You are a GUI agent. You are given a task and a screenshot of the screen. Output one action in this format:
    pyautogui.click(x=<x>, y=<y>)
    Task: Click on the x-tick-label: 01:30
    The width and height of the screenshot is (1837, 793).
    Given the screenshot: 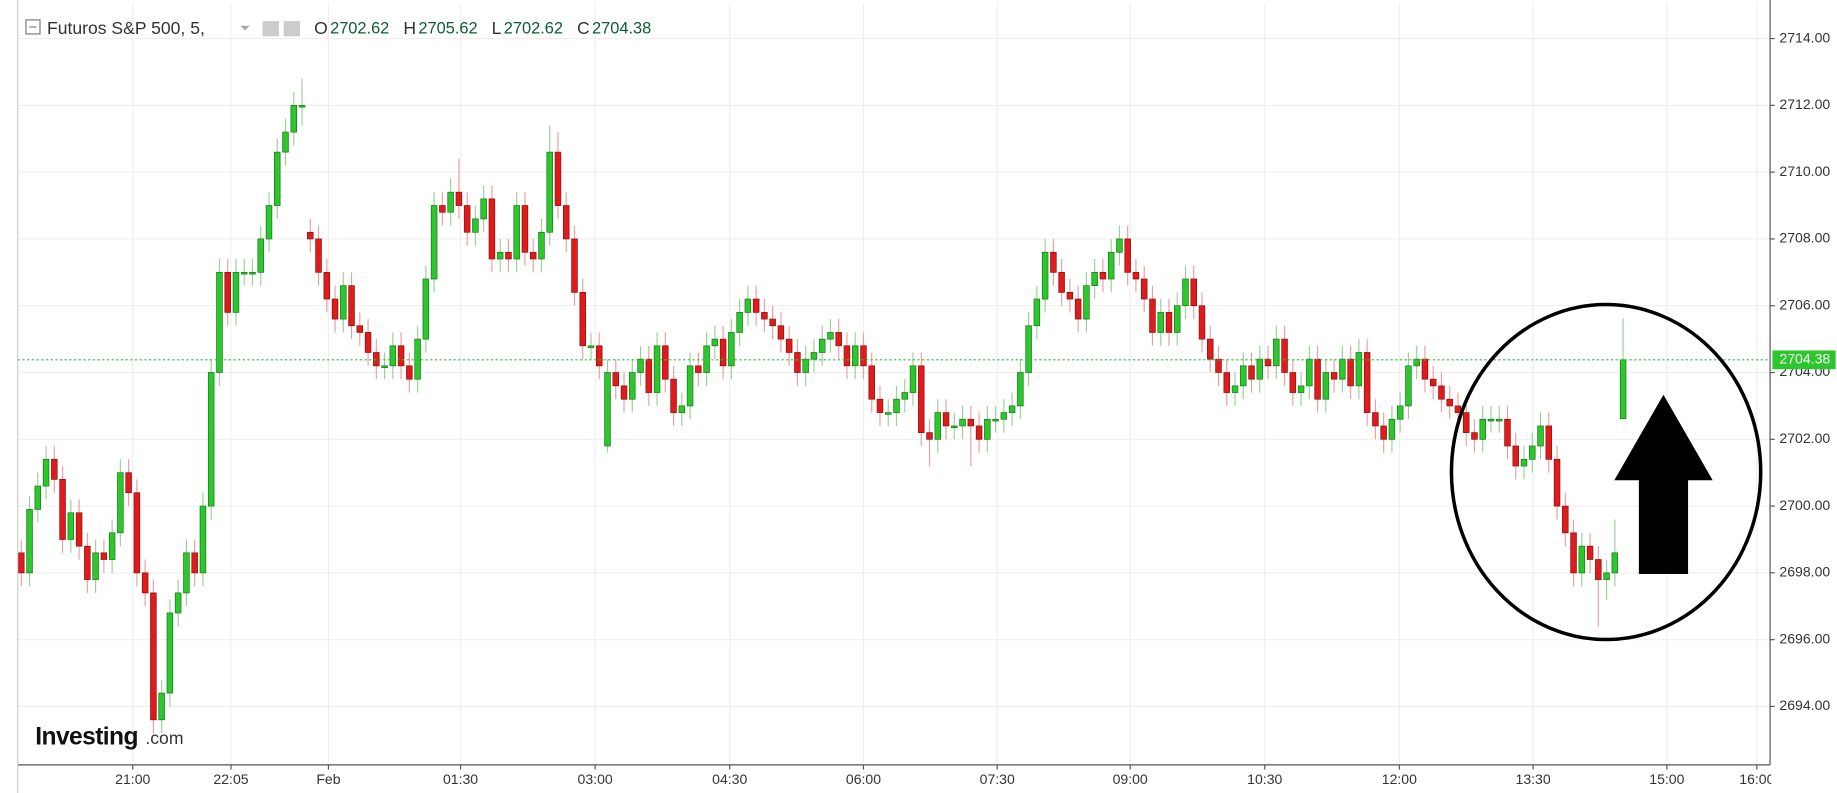 What is the action you would take?
    pyautogui.click(x=460, y=779)
    